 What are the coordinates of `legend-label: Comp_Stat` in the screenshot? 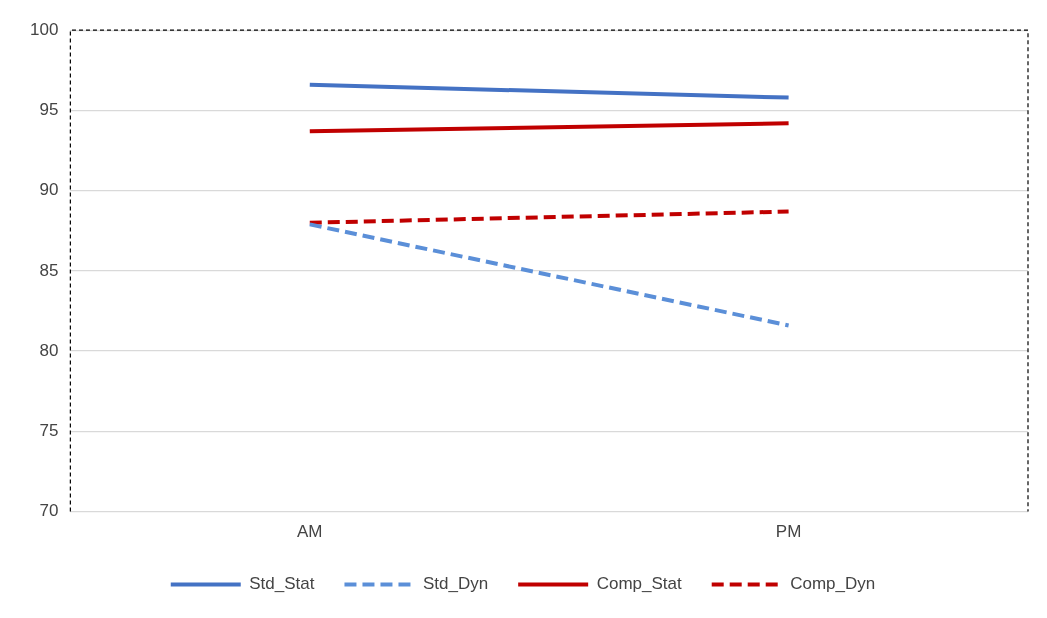 It's located at (639, 584).